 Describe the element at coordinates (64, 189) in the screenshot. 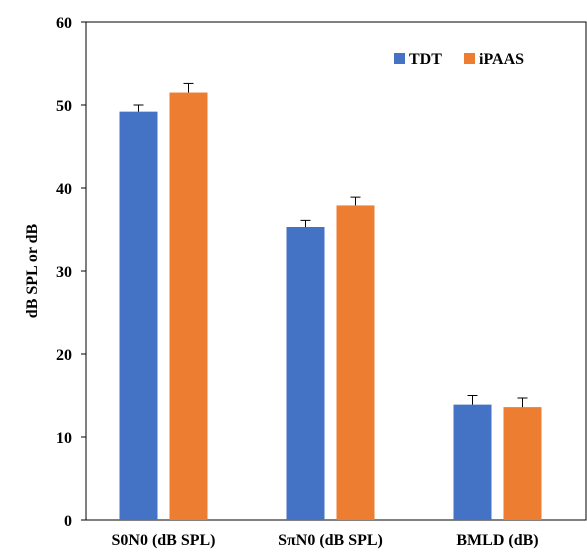

I see `y-tick-label: 40` at that location.